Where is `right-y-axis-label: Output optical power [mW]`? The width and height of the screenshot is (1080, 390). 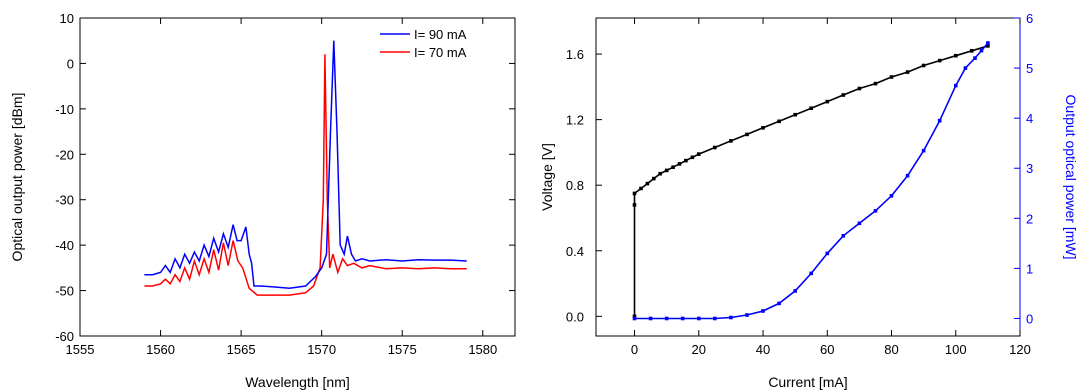 right-y-axis-label: Output optical power [mW] is located at coordinates (1071, 177).